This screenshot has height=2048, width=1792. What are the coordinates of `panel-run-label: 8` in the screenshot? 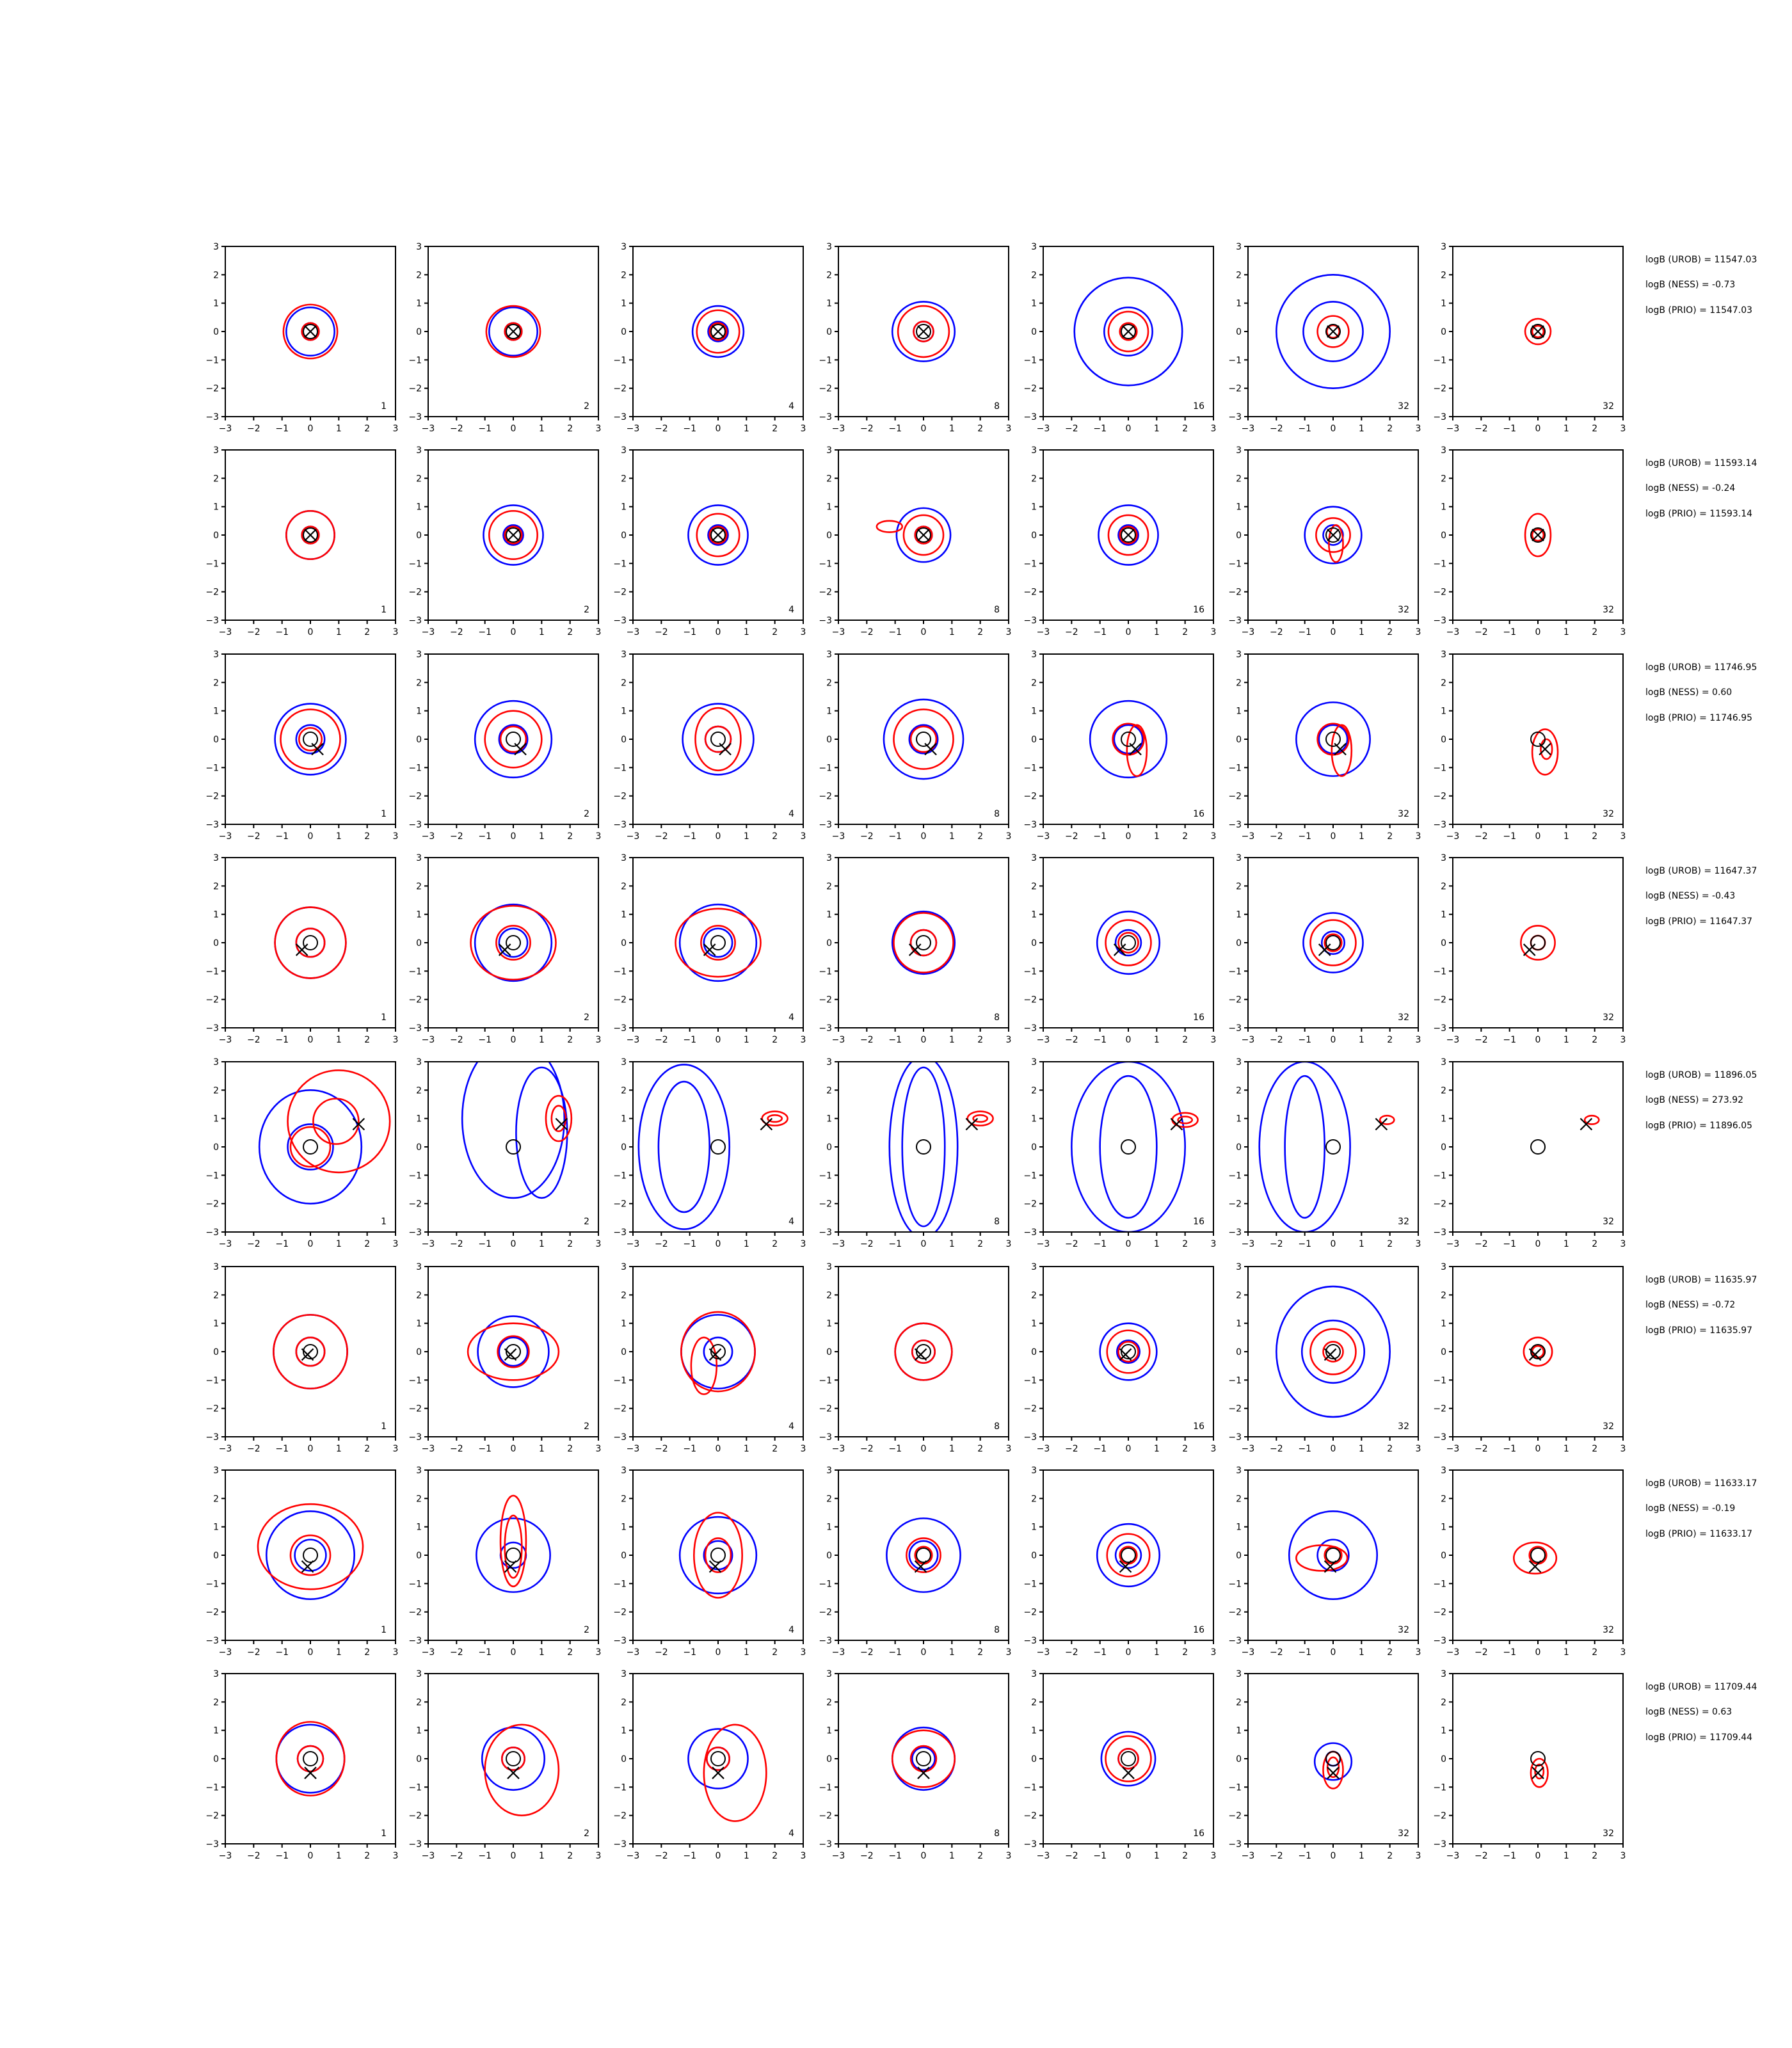 It's located at (997, 1426).